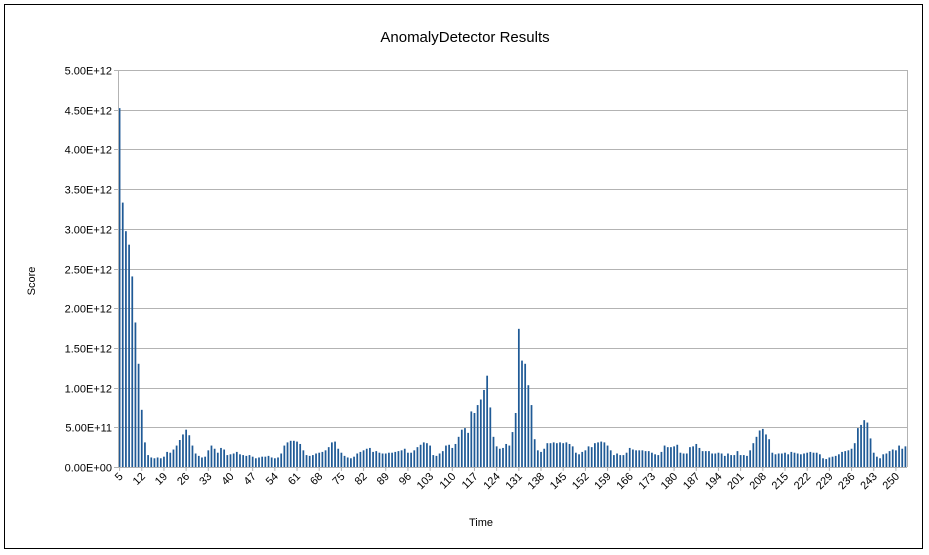 The width and height of the screenshot is (929, 555). I want to click on x-tick-label: 12, so click(139, 479).